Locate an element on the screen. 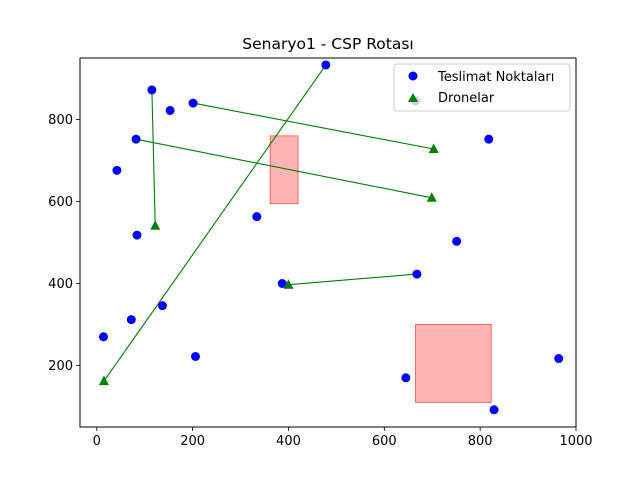  x-tick-label: 800 is located at coordinates (480, 441).